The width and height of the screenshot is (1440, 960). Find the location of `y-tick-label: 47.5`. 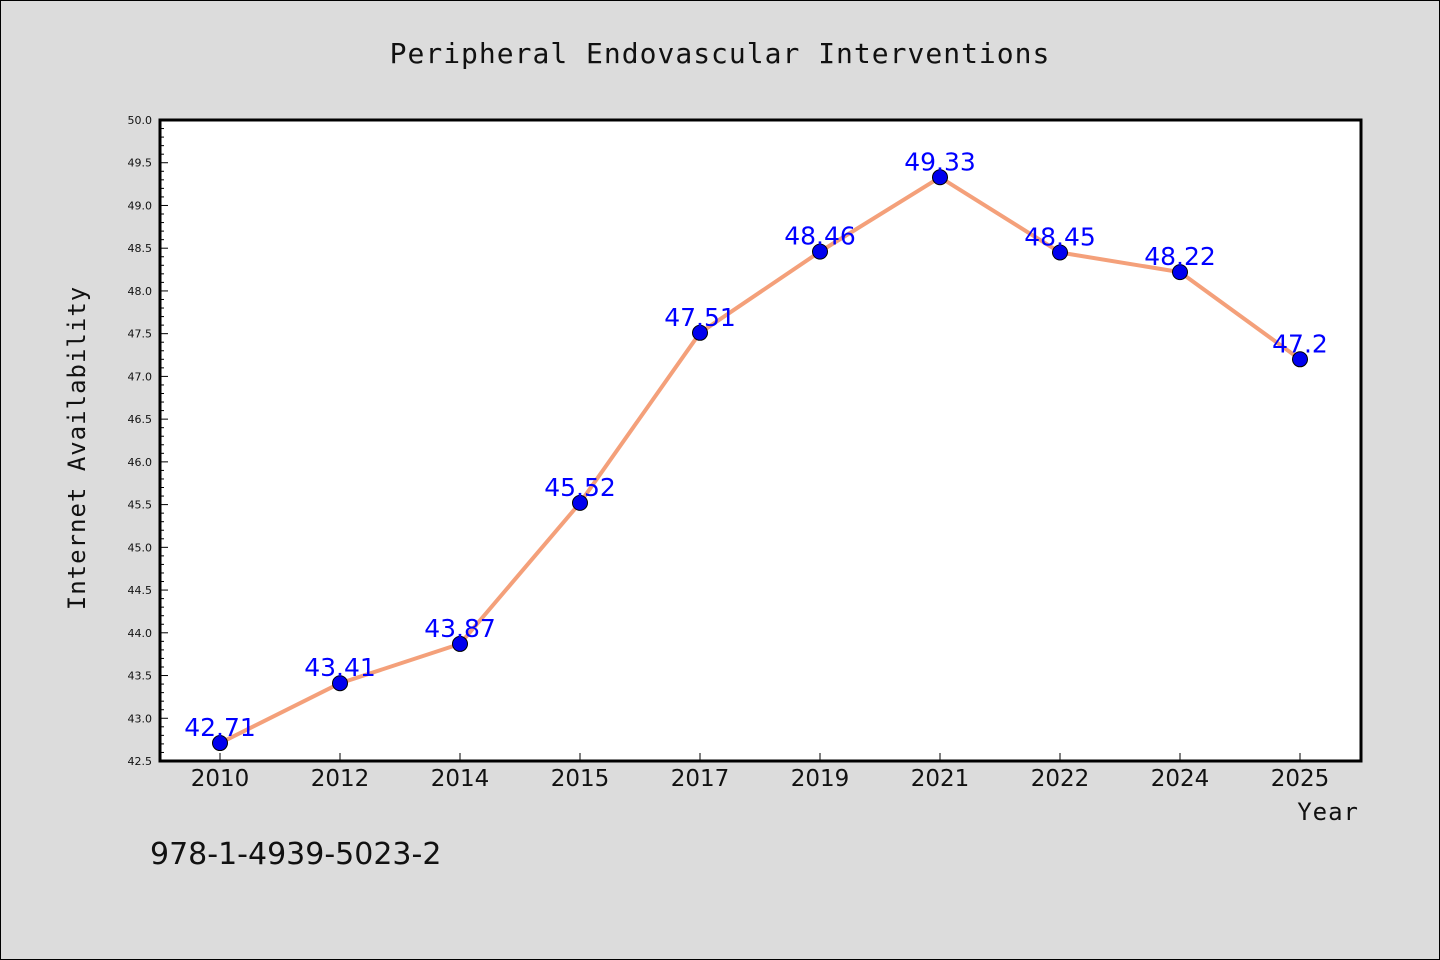

y-tick-label: 47.5 is located at coordinates (140, 334).